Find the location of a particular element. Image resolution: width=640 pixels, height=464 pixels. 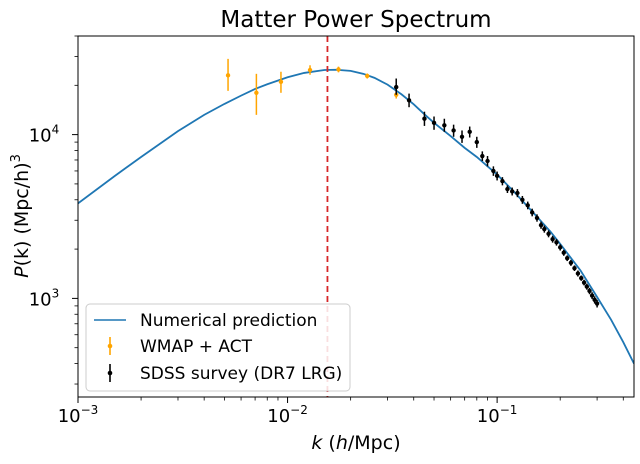

y-axis-label: P(k) (Mpc/h)3 is located at coordinates (21, 216).